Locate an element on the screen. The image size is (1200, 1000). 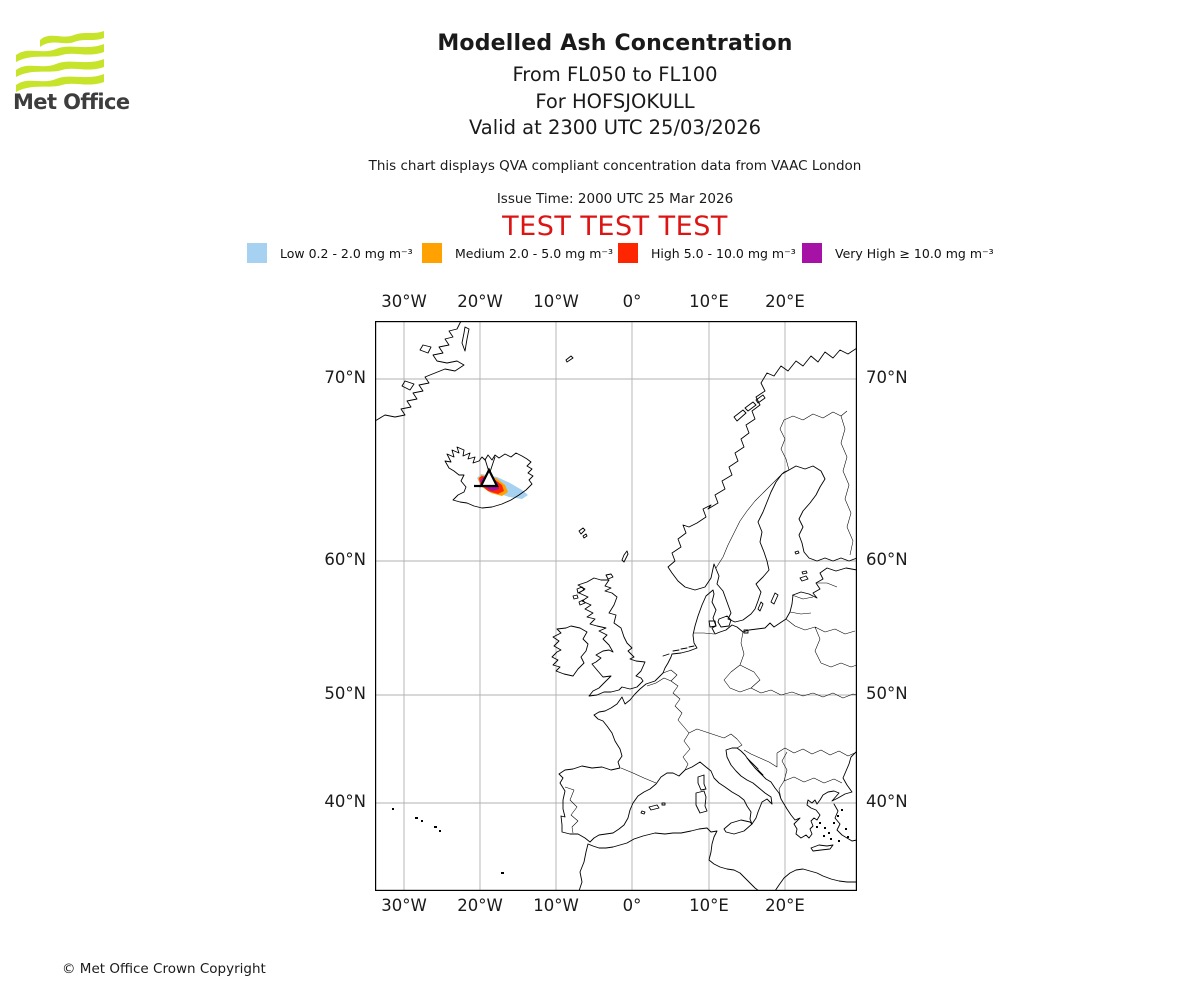
small-island-dots is located at coordinates (620, 841).